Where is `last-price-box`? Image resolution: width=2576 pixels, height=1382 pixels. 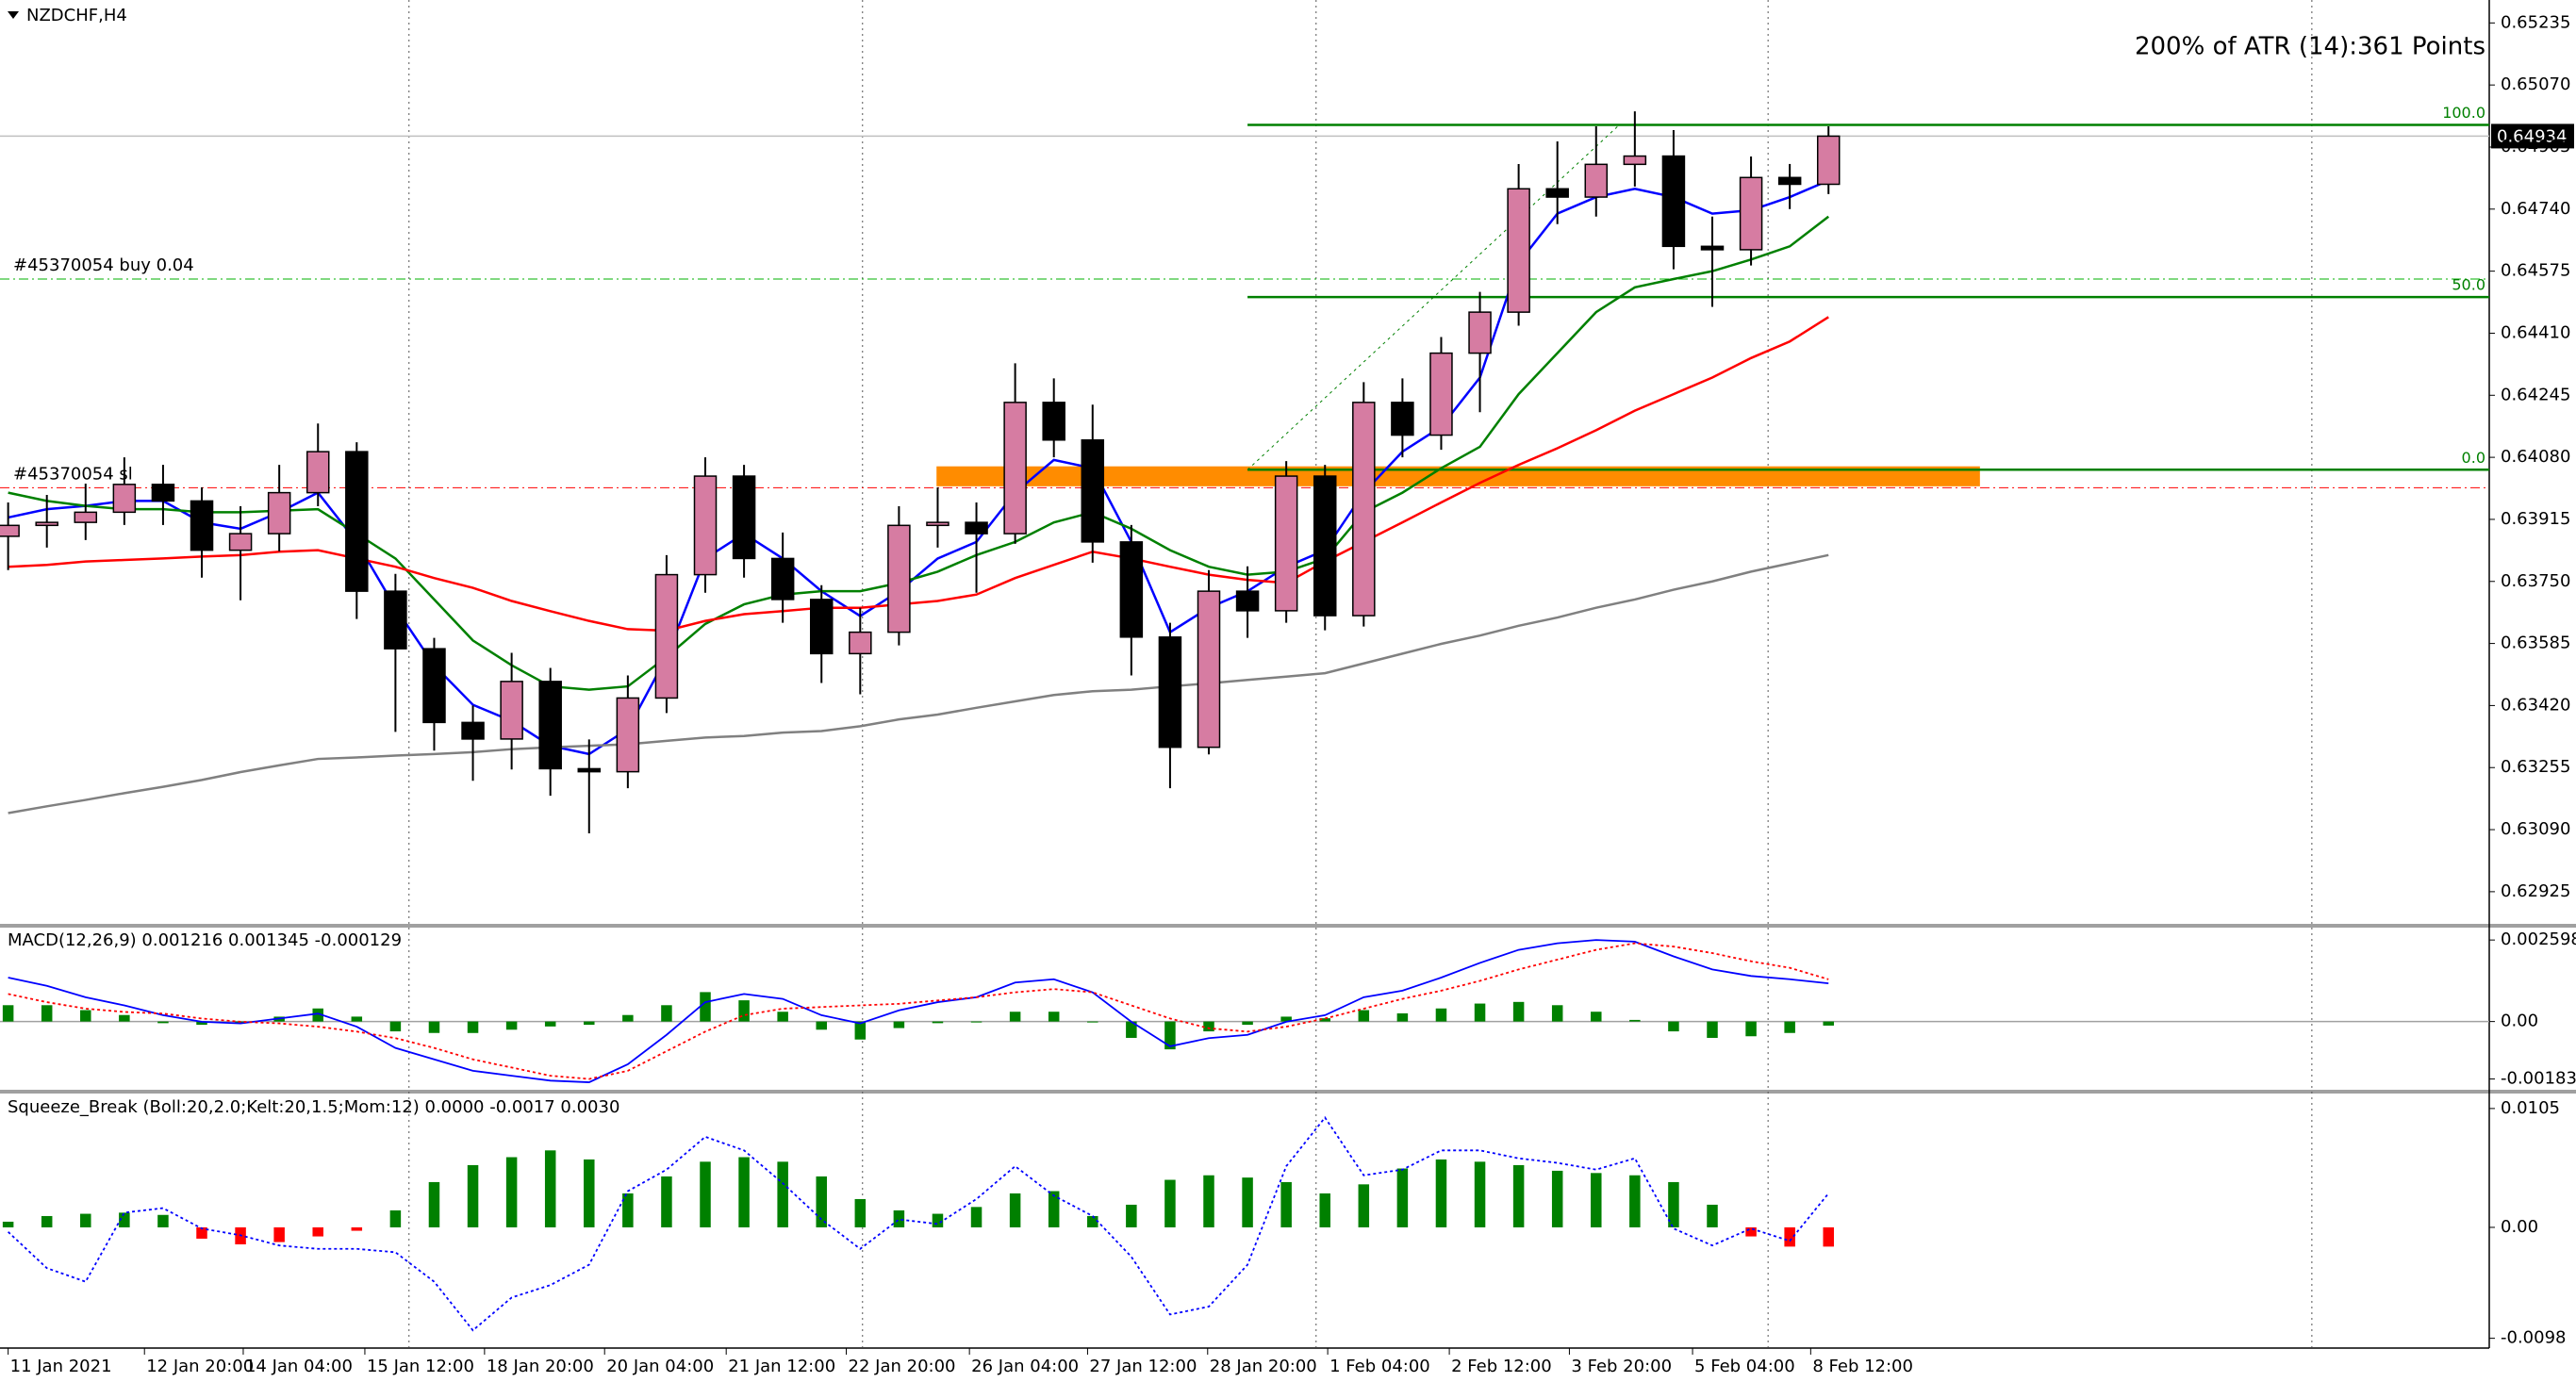
last-price-box is located at coordinates (2532, 136).